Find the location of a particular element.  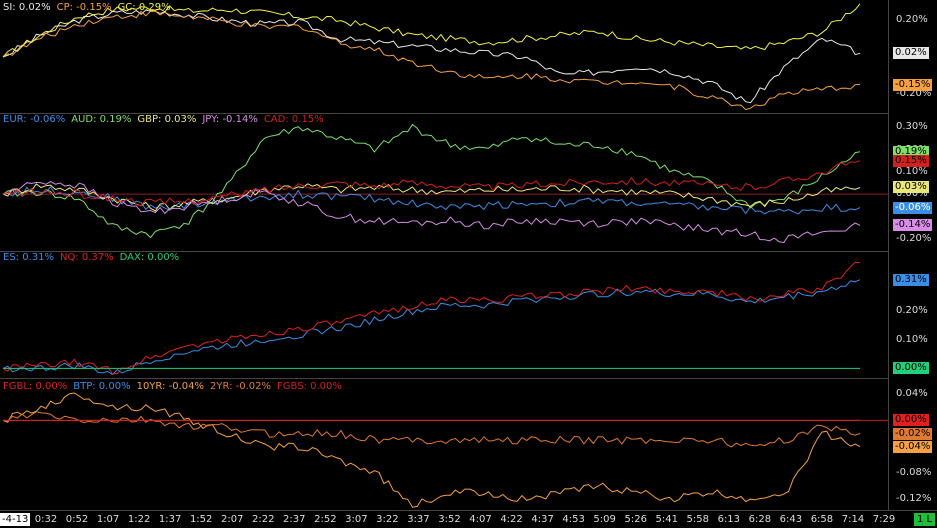

series-line-jpy is located at coordinates (431, 212).